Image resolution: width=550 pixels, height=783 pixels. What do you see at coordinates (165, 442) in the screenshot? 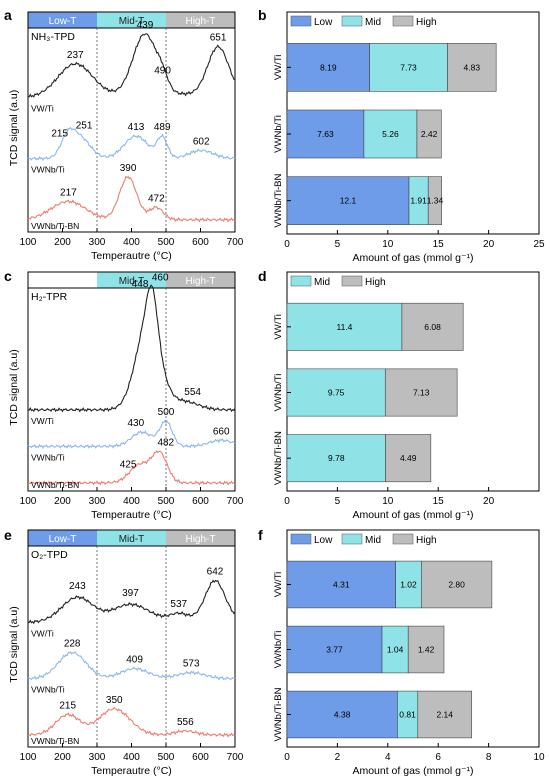
I see `peak-label: 482` at bounding box center [165, 442].